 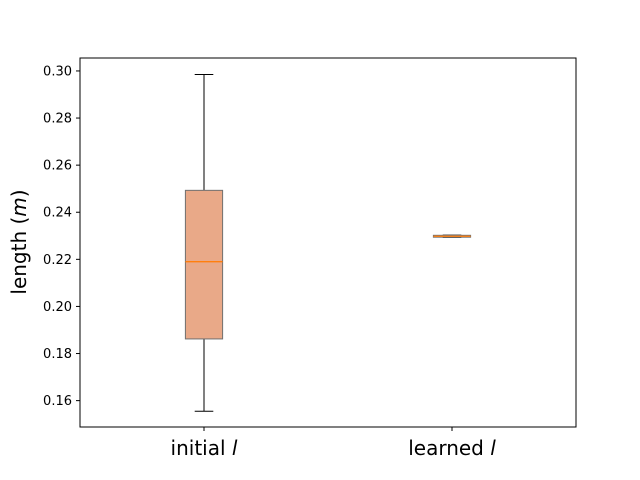 I want to click on box-iqr, so click(x=204, y=264).